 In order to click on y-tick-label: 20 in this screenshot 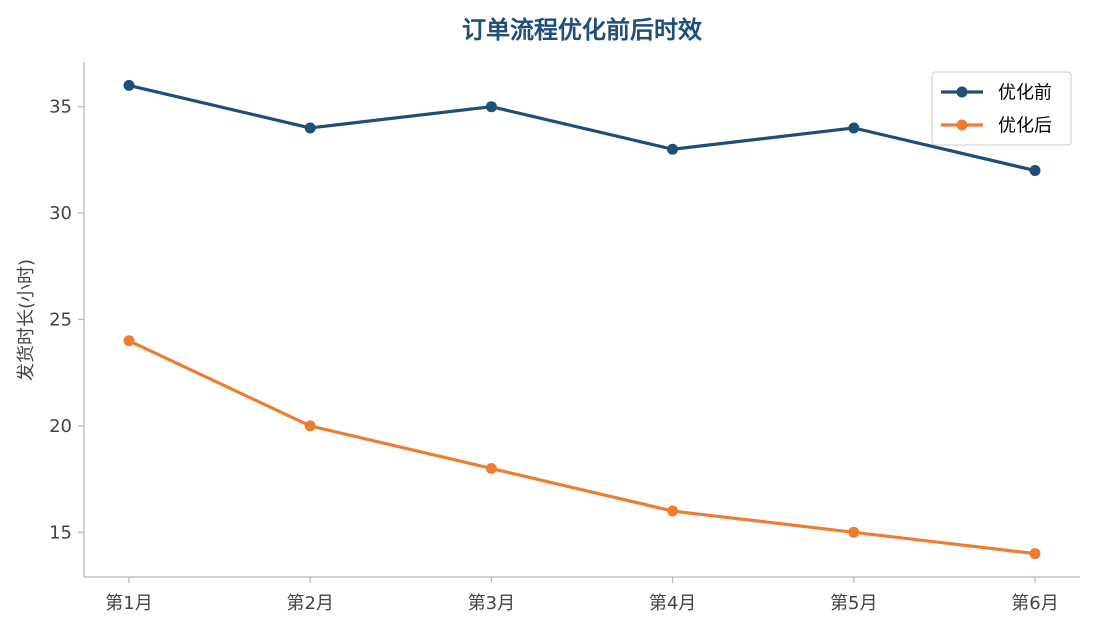, I will do `click(60, 426)`.